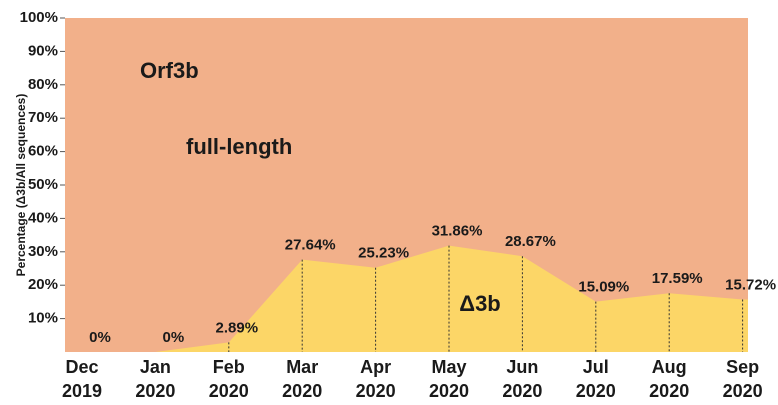 The height and width of the screenshot is (405, 778). I want to click on value-label: 27.64%, so click(310, 245).